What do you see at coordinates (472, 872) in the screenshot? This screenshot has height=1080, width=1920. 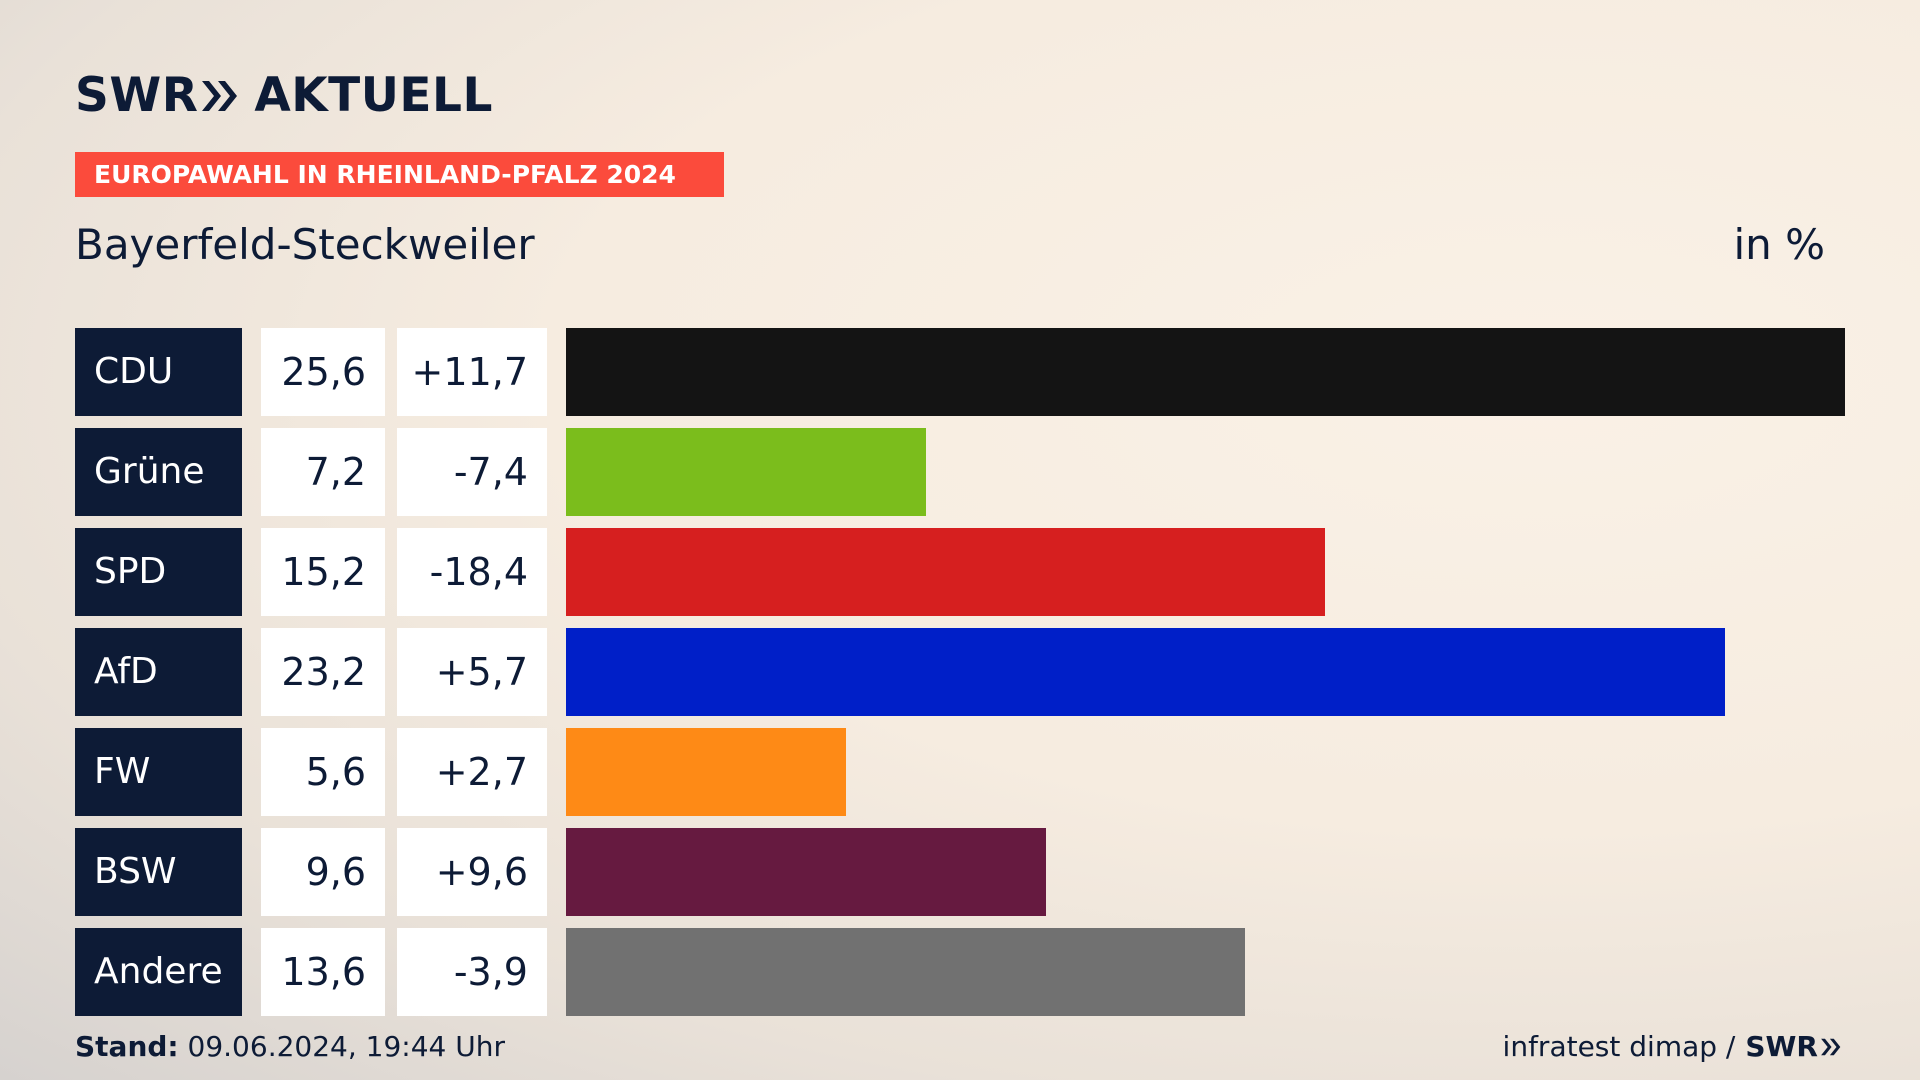 I see `vote-change-value: +9,6` at bounding box center [472, 872].